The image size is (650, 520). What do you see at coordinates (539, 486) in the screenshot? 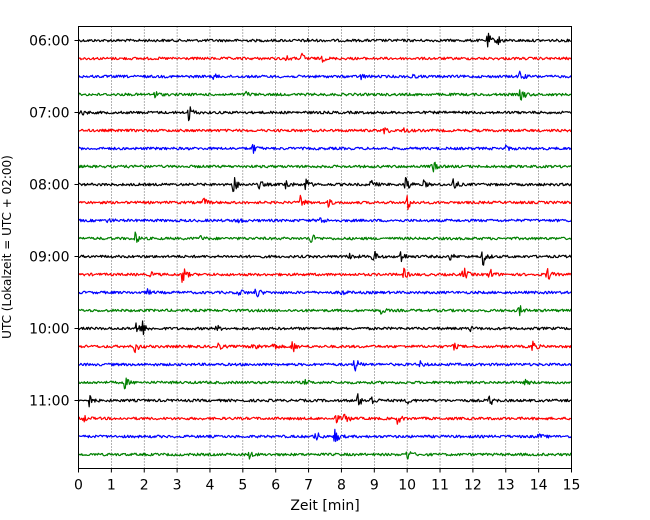
I see `x-tick-label-14: 14` at bounding box center [539, 486].